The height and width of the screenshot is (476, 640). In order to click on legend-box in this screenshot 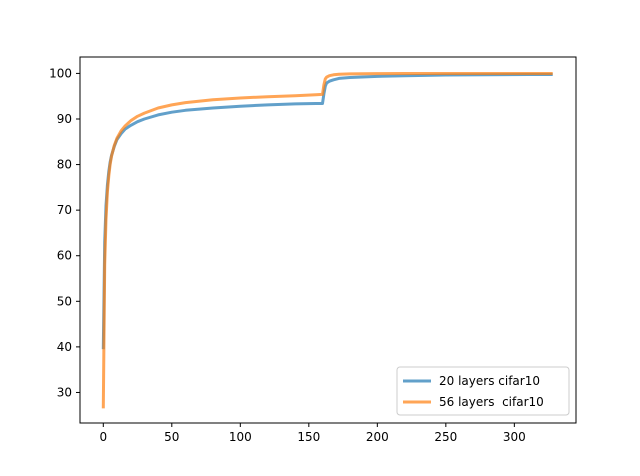, I will do `click(483, 391)`.